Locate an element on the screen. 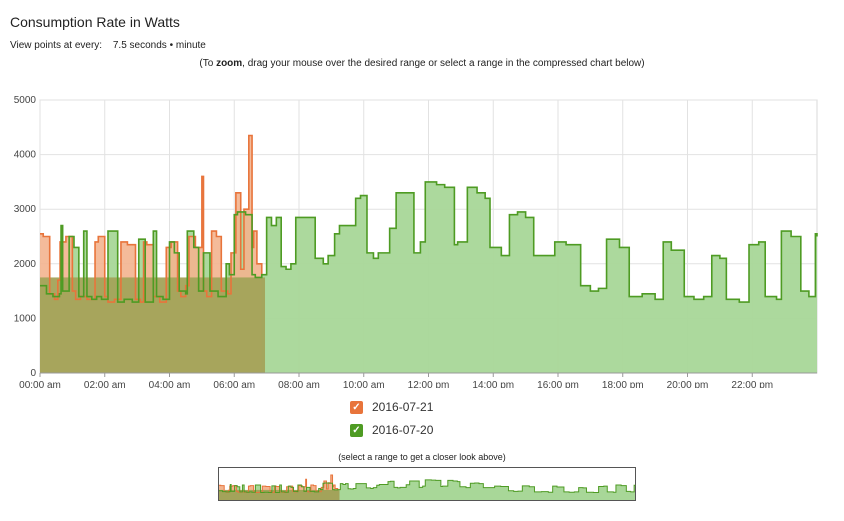 This screenshot has width=844, height=521. legend-item-series-1: ✓ 2016-07-21 is located at coordinates (391, 407).